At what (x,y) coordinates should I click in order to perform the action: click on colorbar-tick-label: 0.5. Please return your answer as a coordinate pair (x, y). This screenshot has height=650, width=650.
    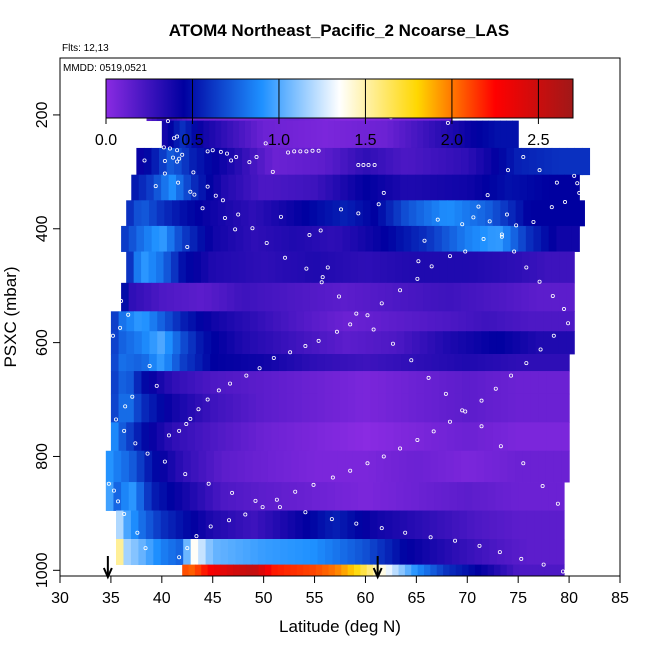
    Looking at the image, I should click on (192, 140).